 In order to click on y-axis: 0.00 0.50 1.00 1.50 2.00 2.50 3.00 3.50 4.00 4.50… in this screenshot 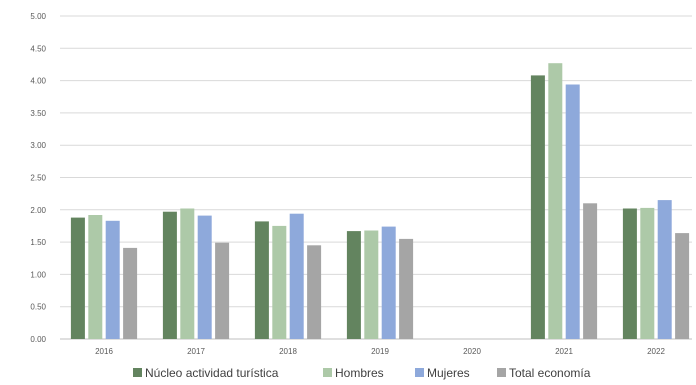, I will do `click(38, 178)`.